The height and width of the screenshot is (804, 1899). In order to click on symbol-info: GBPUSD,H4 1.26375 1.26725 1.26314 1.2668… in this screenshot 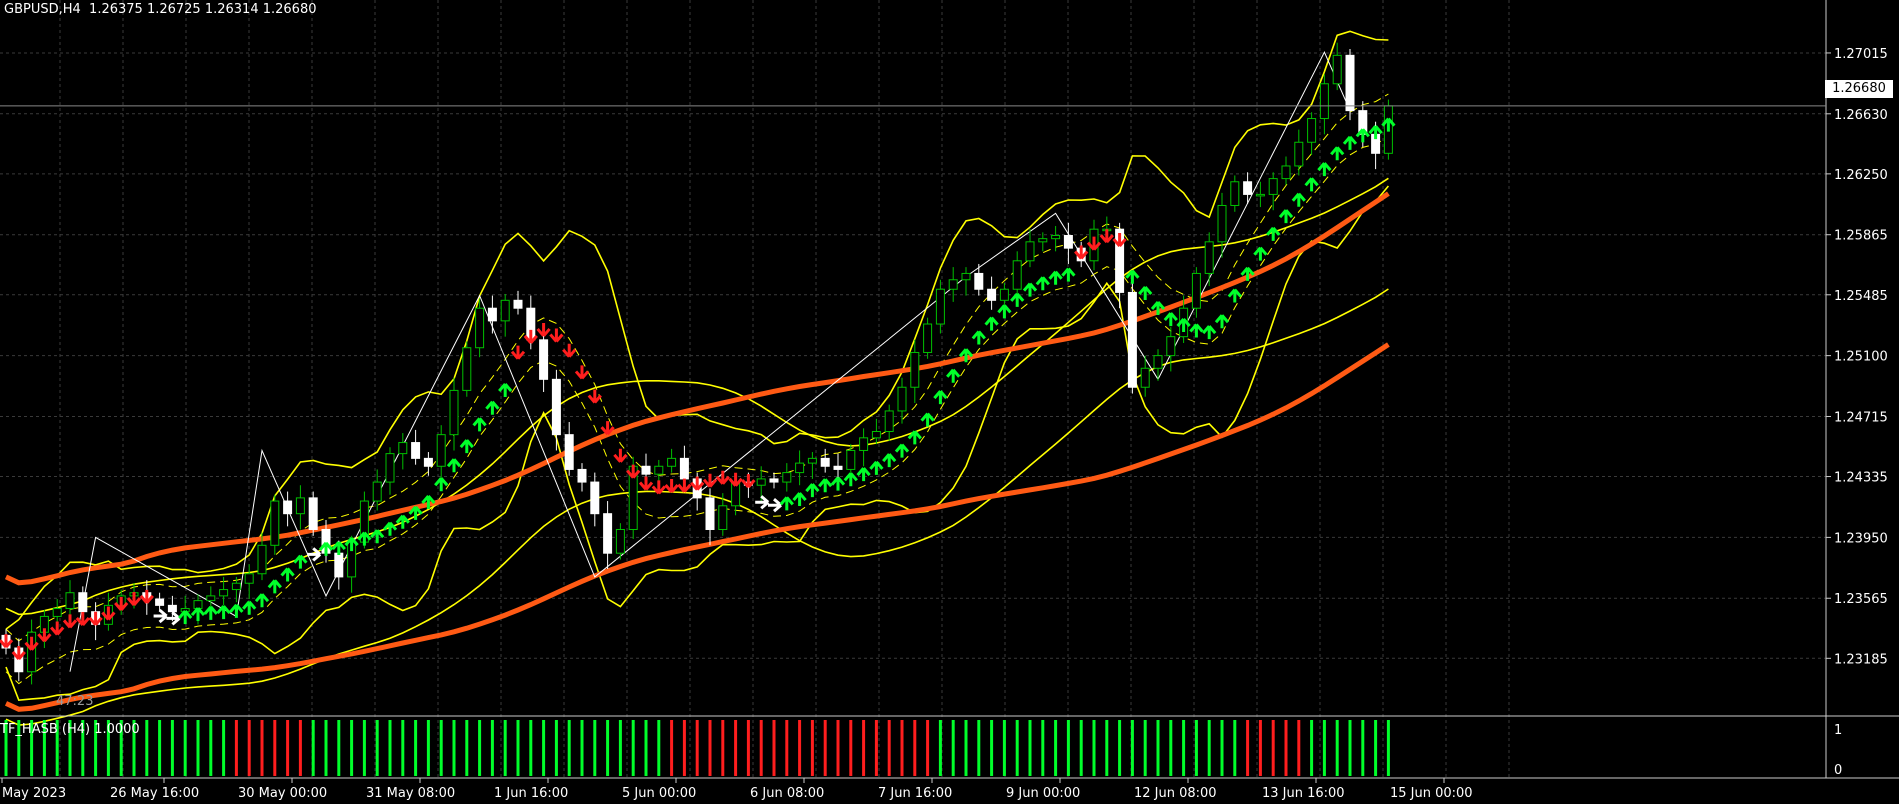, I will do `click(160, 9)`.